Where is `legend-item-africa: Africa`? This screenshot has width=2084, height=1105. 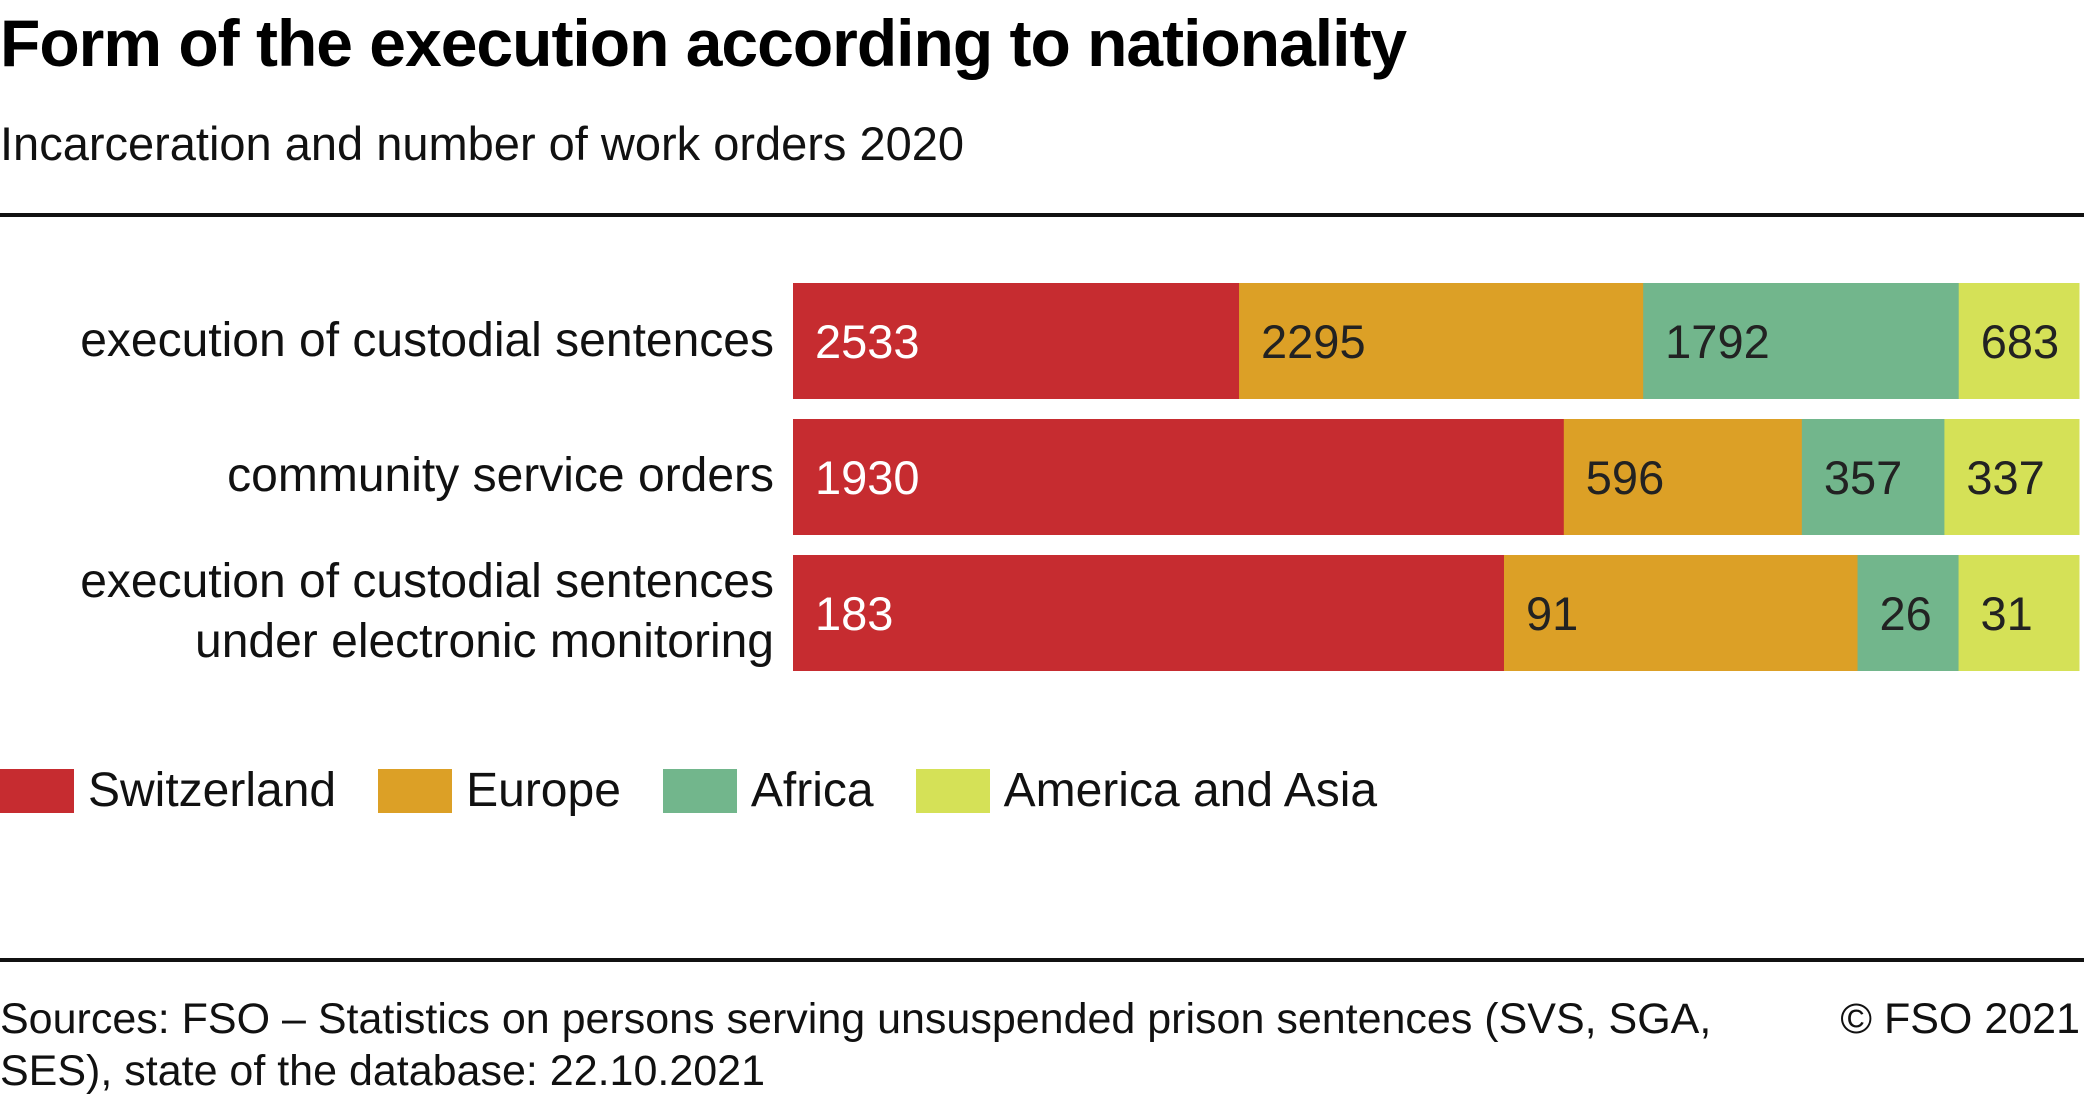
legend-item-africa: Africa is located at coordinates (768, 790).